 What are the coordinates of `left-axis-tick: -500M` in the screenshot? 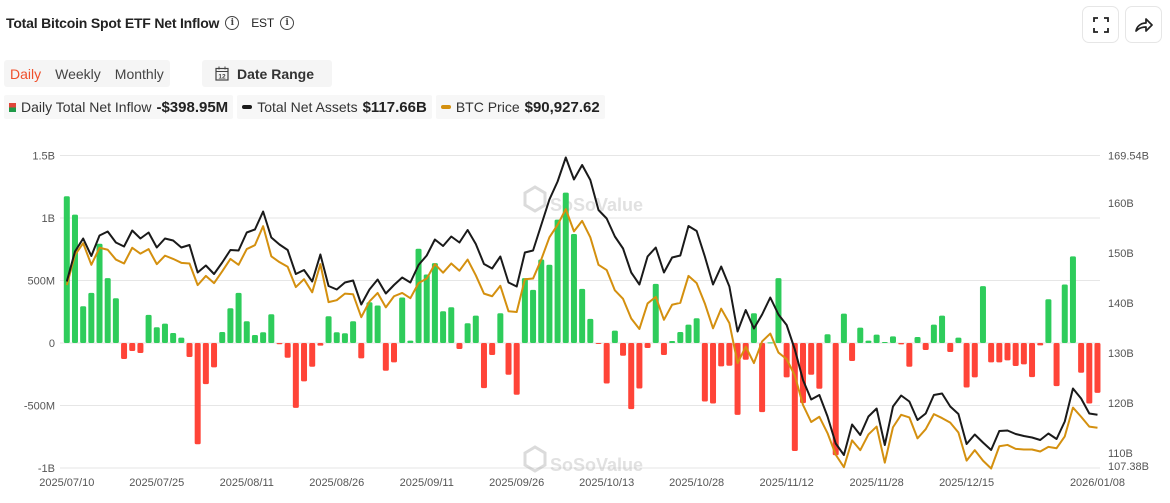 It's located at (39, 407).